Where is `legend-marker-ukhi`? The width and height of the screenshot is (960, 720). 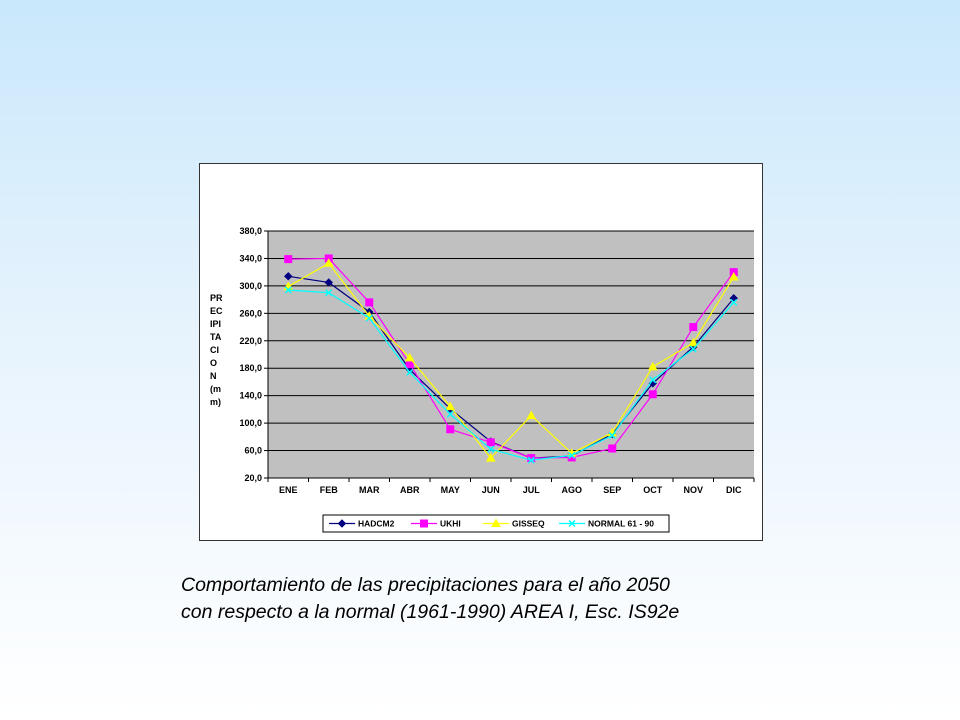
legend-marker-ukhi is located at coordinates (424, 523).